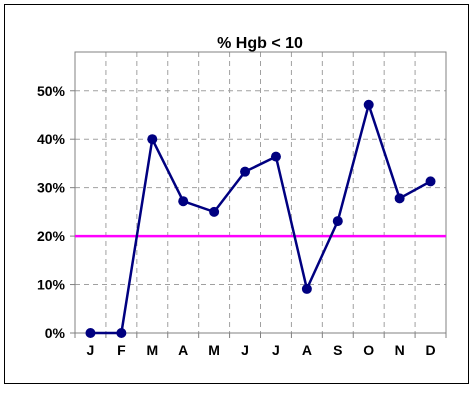 The image size is (474, 393). Describe the element at coordinates (51, 188) in the screenshot. I see `y-tick-label: 30%` at that location.